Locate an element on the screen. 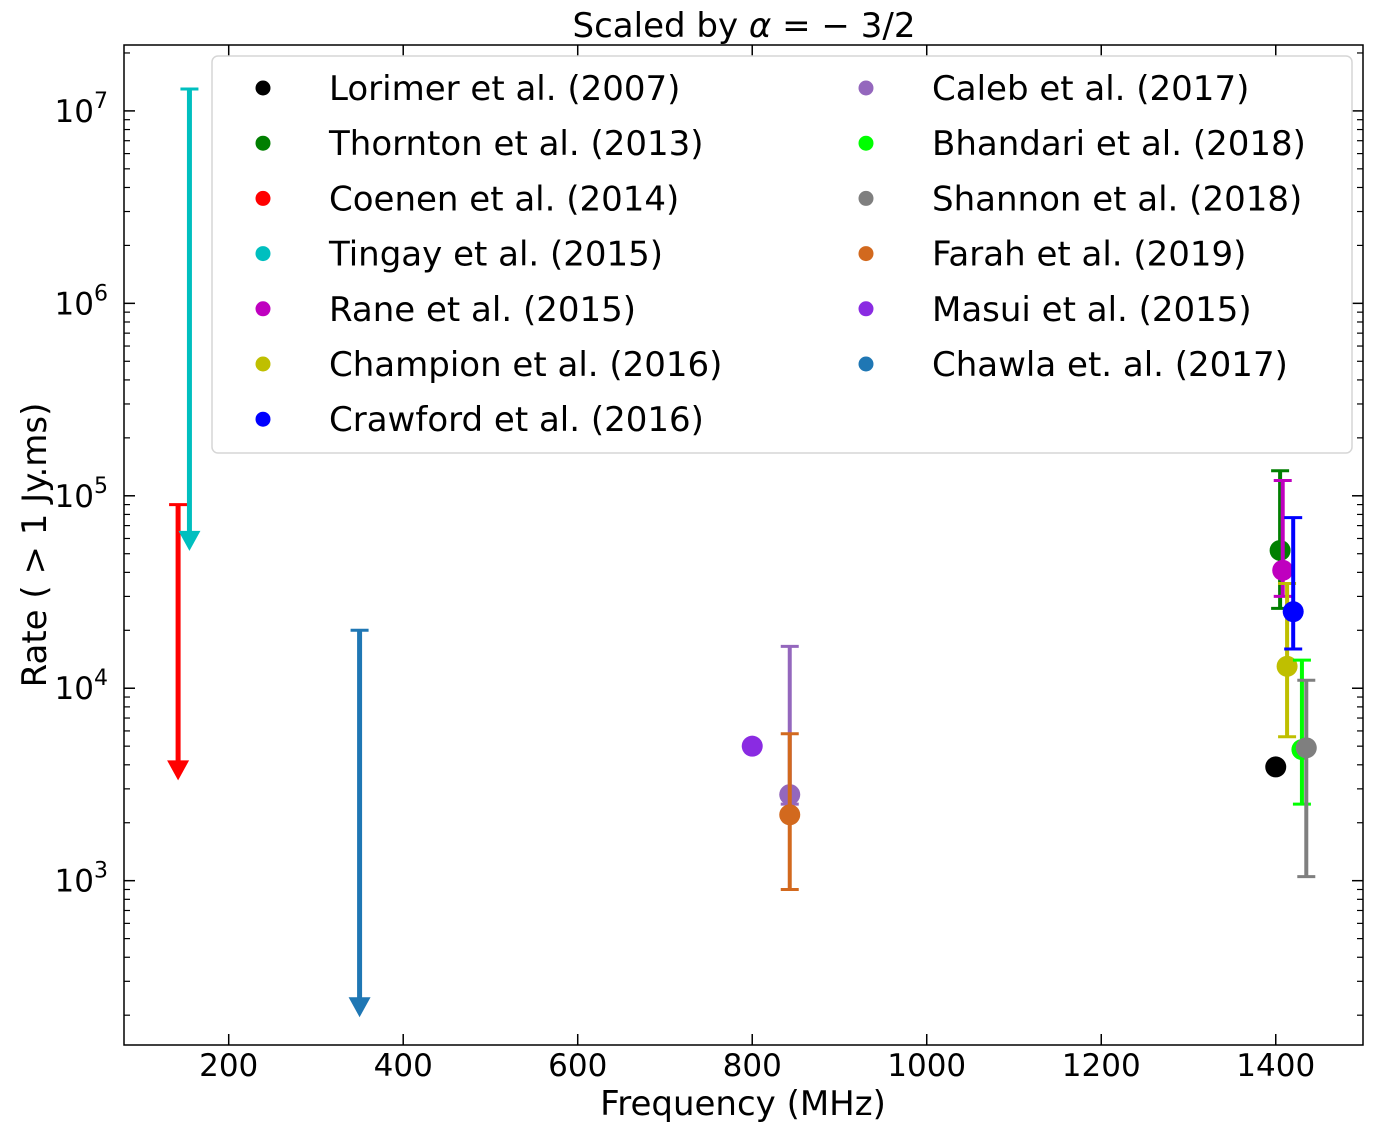  y-axis-label: Rate ( > 1 Jy.ms) is located at coordinates (35, 545).